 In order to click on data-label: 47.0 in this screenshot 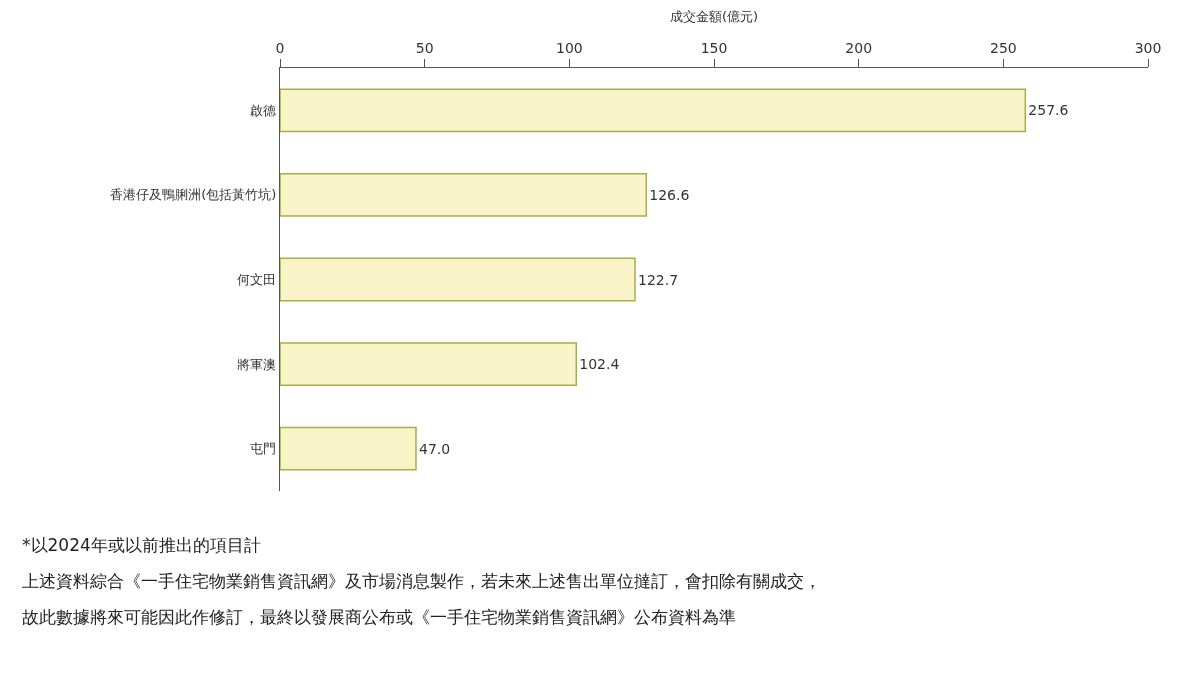, I will do `click(434, 448)`.